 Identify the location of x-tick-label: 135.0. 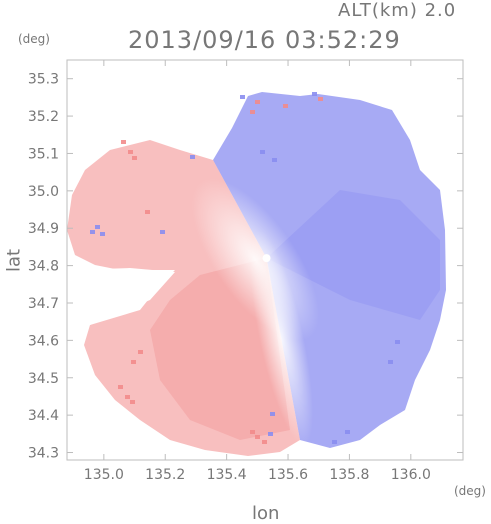
(104, 475).